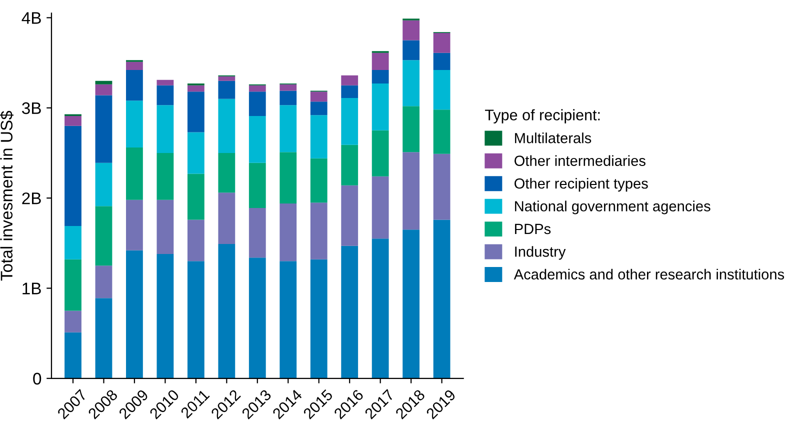  I want to click on y-tick-label: 2B, so click(31, 198).